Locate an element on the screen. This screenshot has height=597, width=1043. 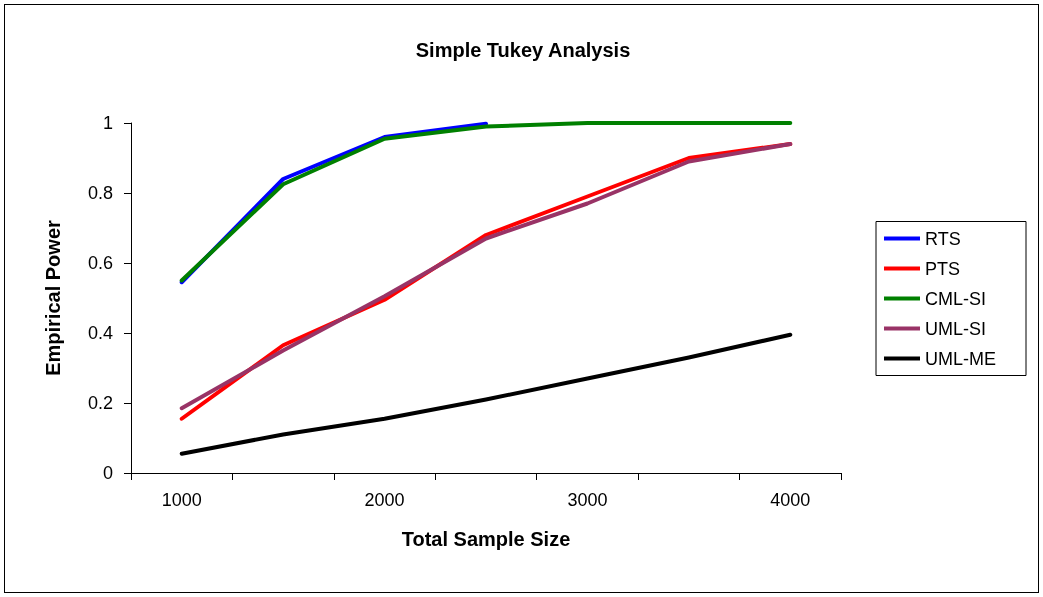
y-tick-label: 0.6 is located at coordinates (100, 263).